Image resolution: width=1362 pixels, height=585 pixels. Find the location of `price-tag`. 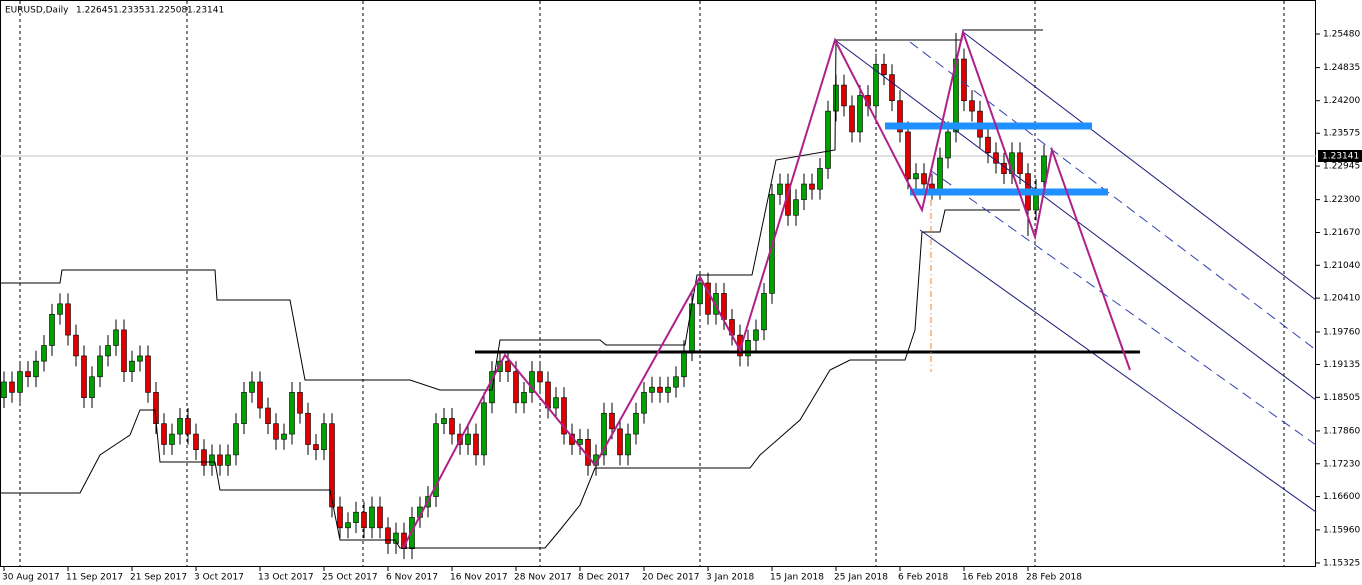

price-tag is located at coordinates (1340, 156).